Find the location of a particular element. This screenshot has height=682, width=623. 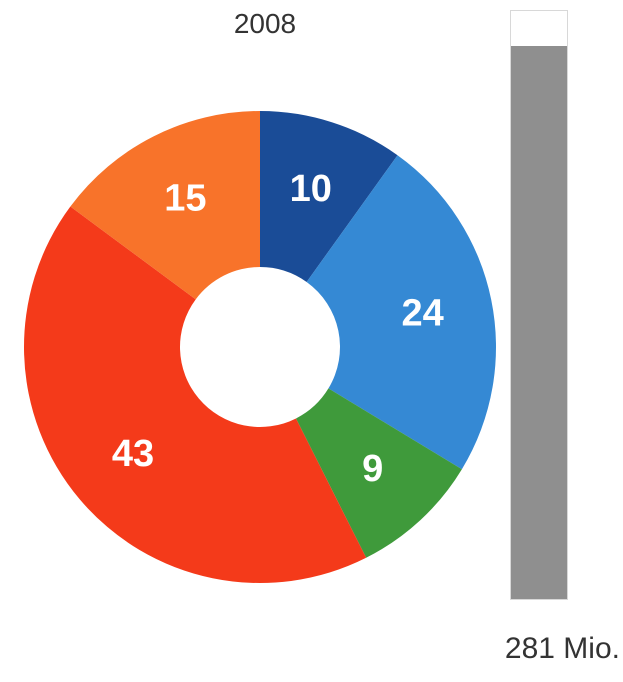

chart-title: 2008 is located at coordinates (265, 23).